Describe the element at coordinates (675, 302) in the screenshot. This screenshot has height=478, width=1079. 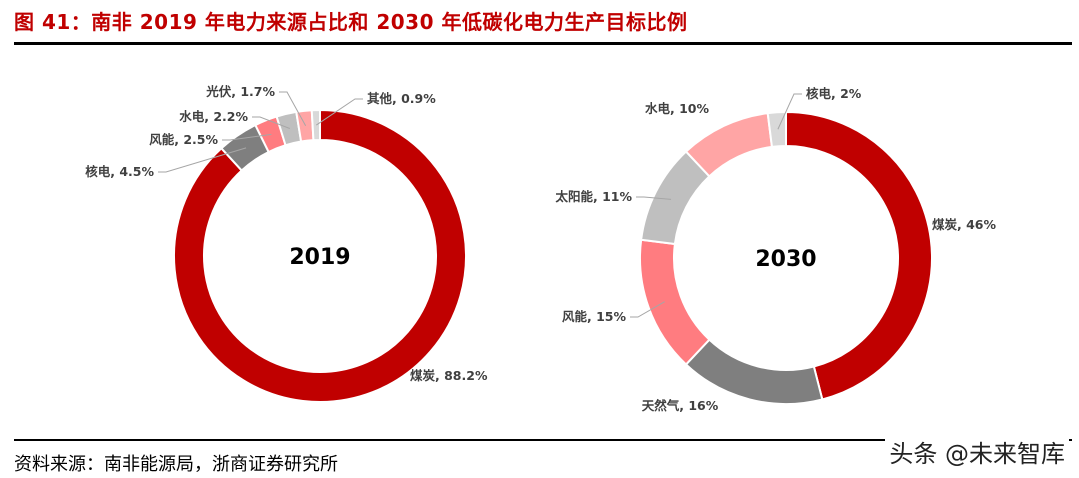
I see `slice-风能` at that location.